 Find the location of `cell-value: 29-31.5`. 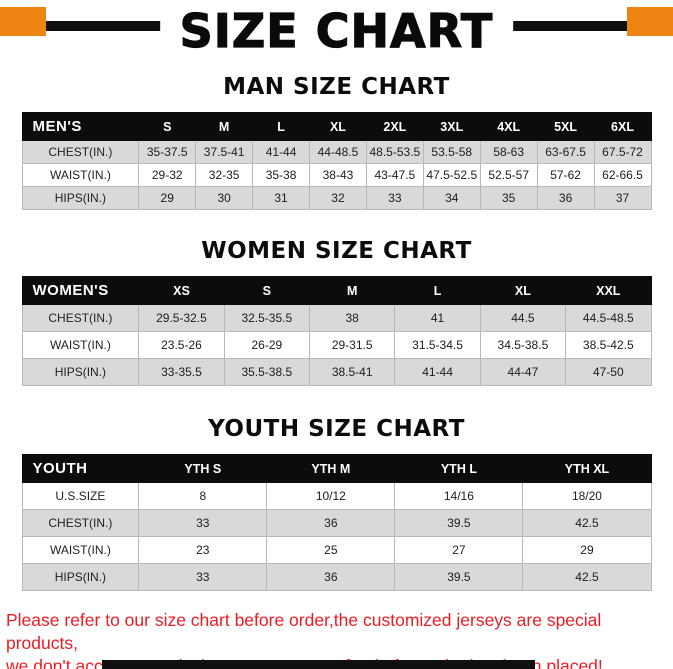

cell-value: 29-31.5 is located at coordinates (352, 345).